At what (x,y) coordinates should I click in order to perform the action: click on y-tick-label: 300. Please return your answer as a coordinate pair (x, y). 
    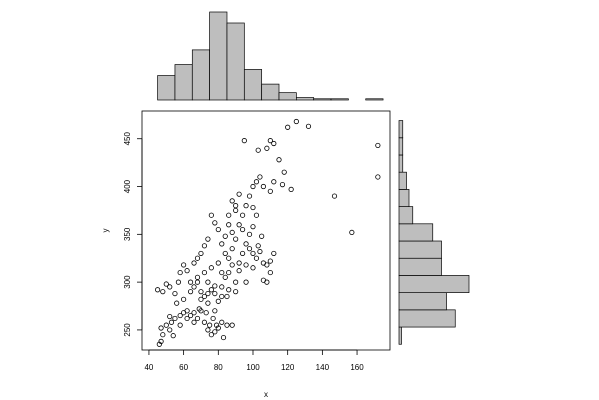
    Looking at the image, I should click on (127, 282).